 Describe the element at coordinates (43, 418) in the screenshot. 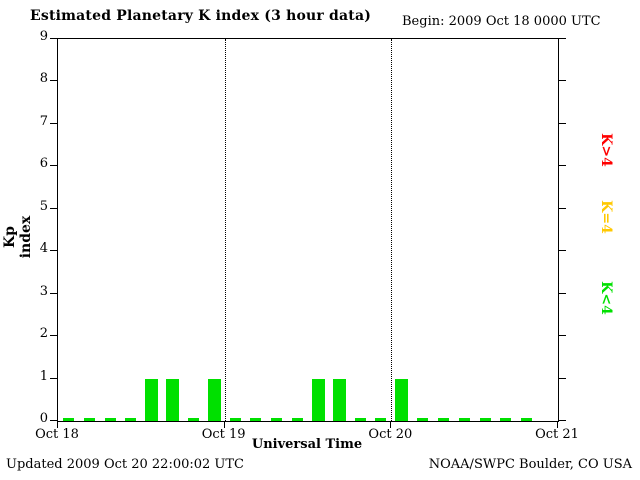

I see `y-tick-label: 0` at that location.